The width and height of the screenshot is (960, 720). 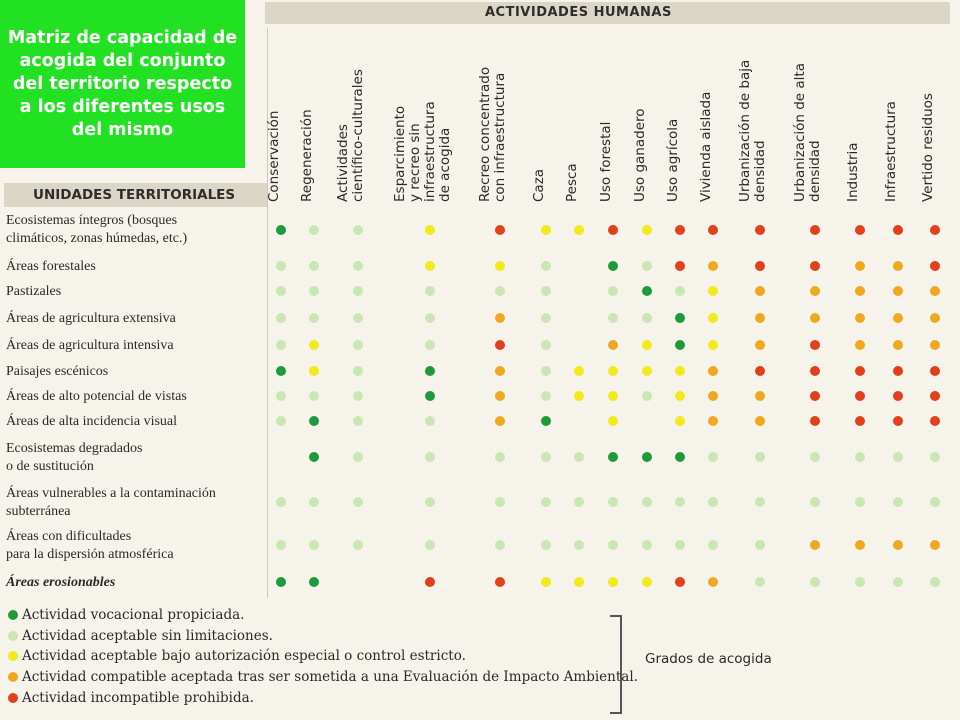 I want to click on column-header-label: Urbanización de baja densidad, so click(x=752, y=130).